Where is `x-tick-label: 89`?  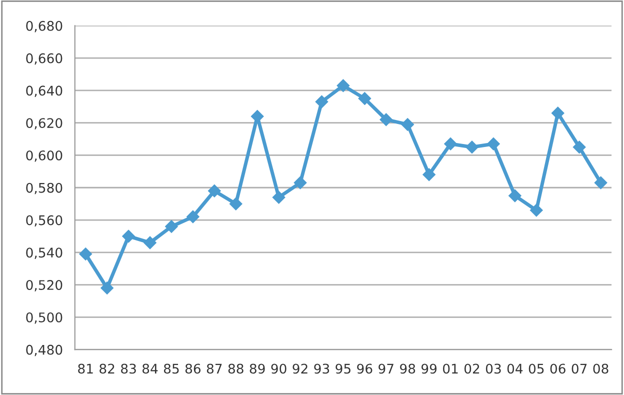
x-tick-label: 89 is located at coordinates (257, 369).